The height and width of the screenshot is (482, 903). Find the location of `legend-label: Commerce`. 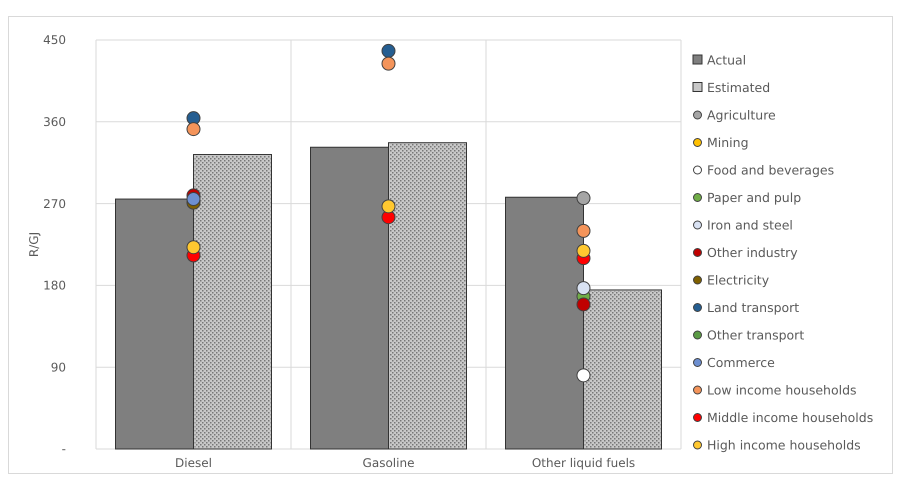

legend-label: Commerce is located at coordinates (741, 362).